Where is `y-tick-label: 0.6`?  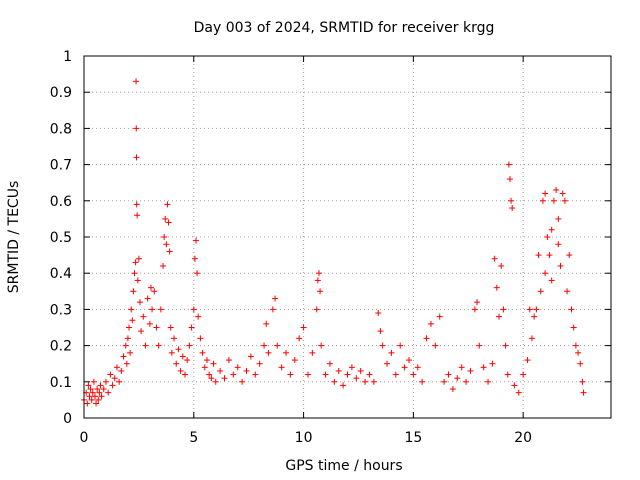
y-tick-label: 0.6 is located at coordinates (61, 202).